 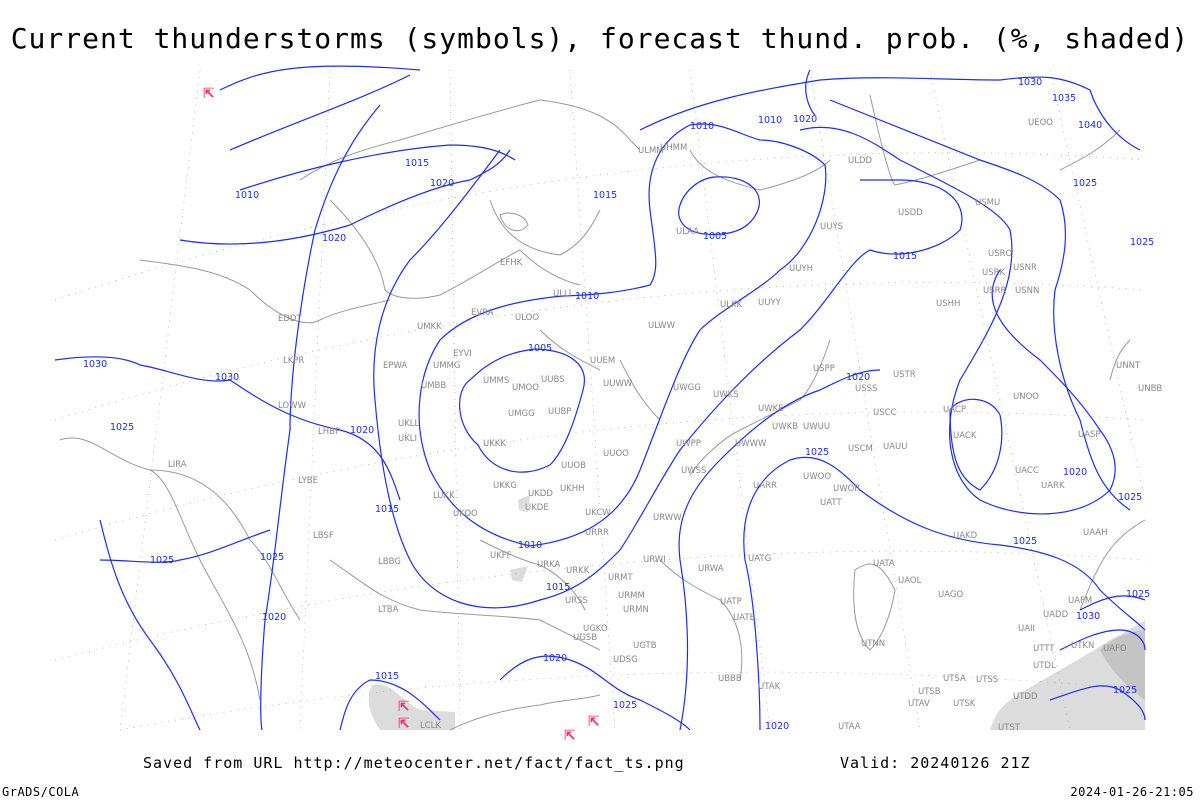 I want to click on station-label: USRO, so click(x=1000, y=254).